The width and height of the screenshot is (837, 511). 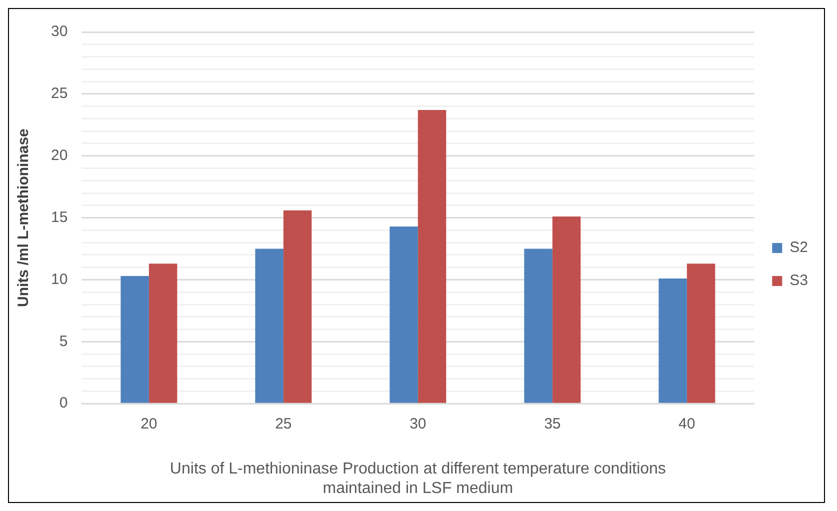 I want to click on x-axis-title: Units of L-methioninase Production at different temperature conditions maintained in LSF medium, so click(x=418, y=478).